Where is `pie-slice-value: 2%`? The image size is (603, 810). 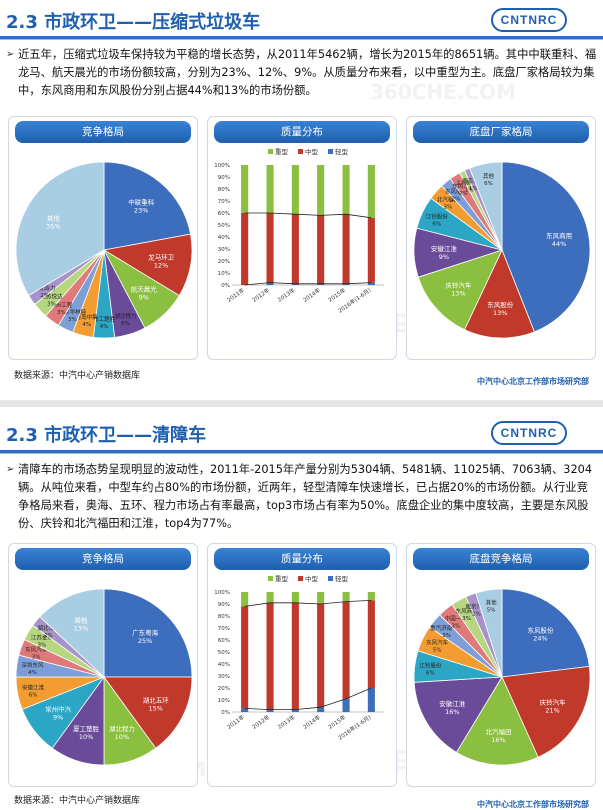
pie-slice-value: 2% is located at coordinates (456, 199).